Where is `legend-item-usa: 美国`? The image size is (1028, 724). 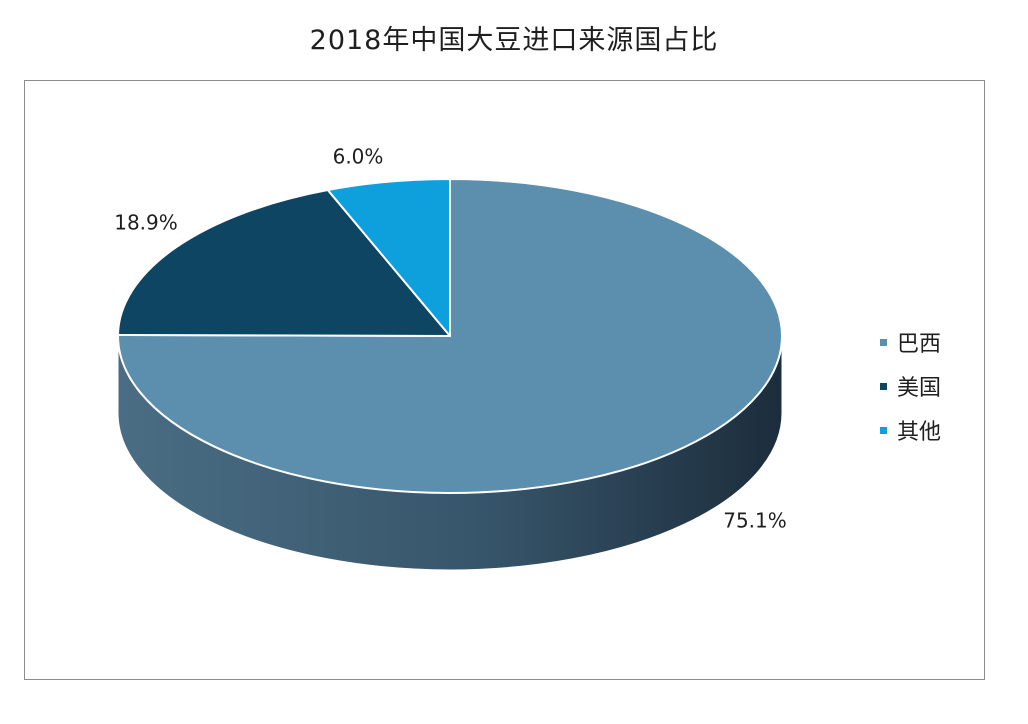
legend-item-usa: 美国 is located at coordinates (930, 386).